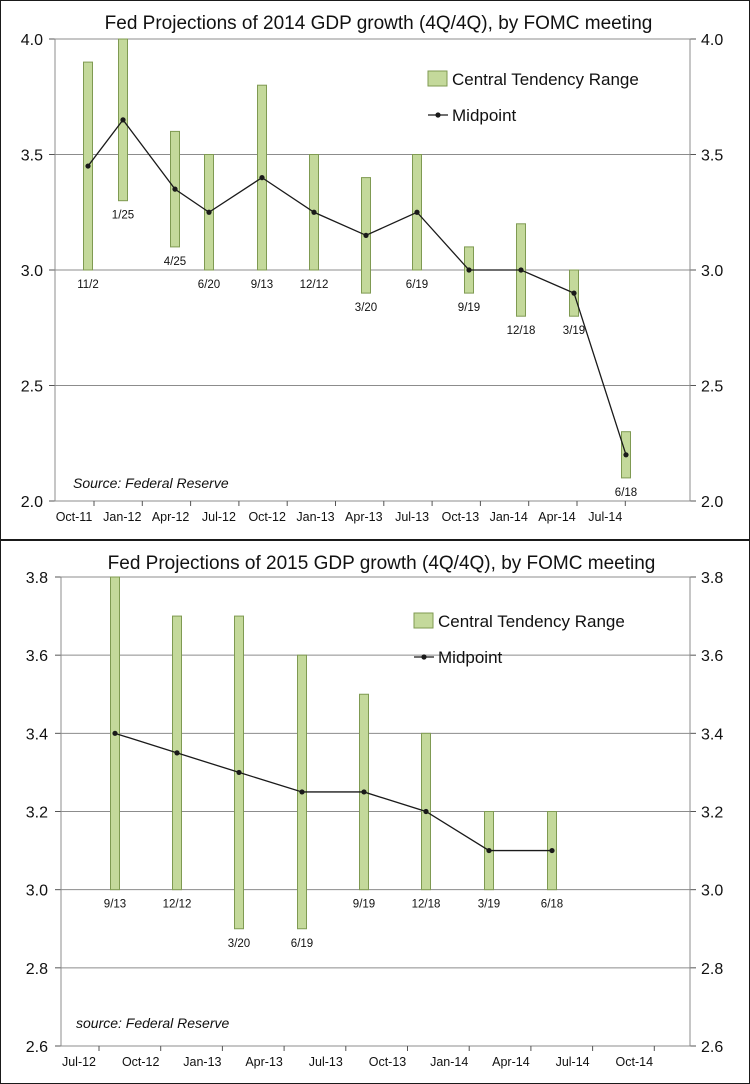 The height and width of the screenshot is (1084, 750). What do you see at coordinates (712, 387) in the screenshot?
I see `y-tick-label-right: 2.5` at bounding box center [712, 387].